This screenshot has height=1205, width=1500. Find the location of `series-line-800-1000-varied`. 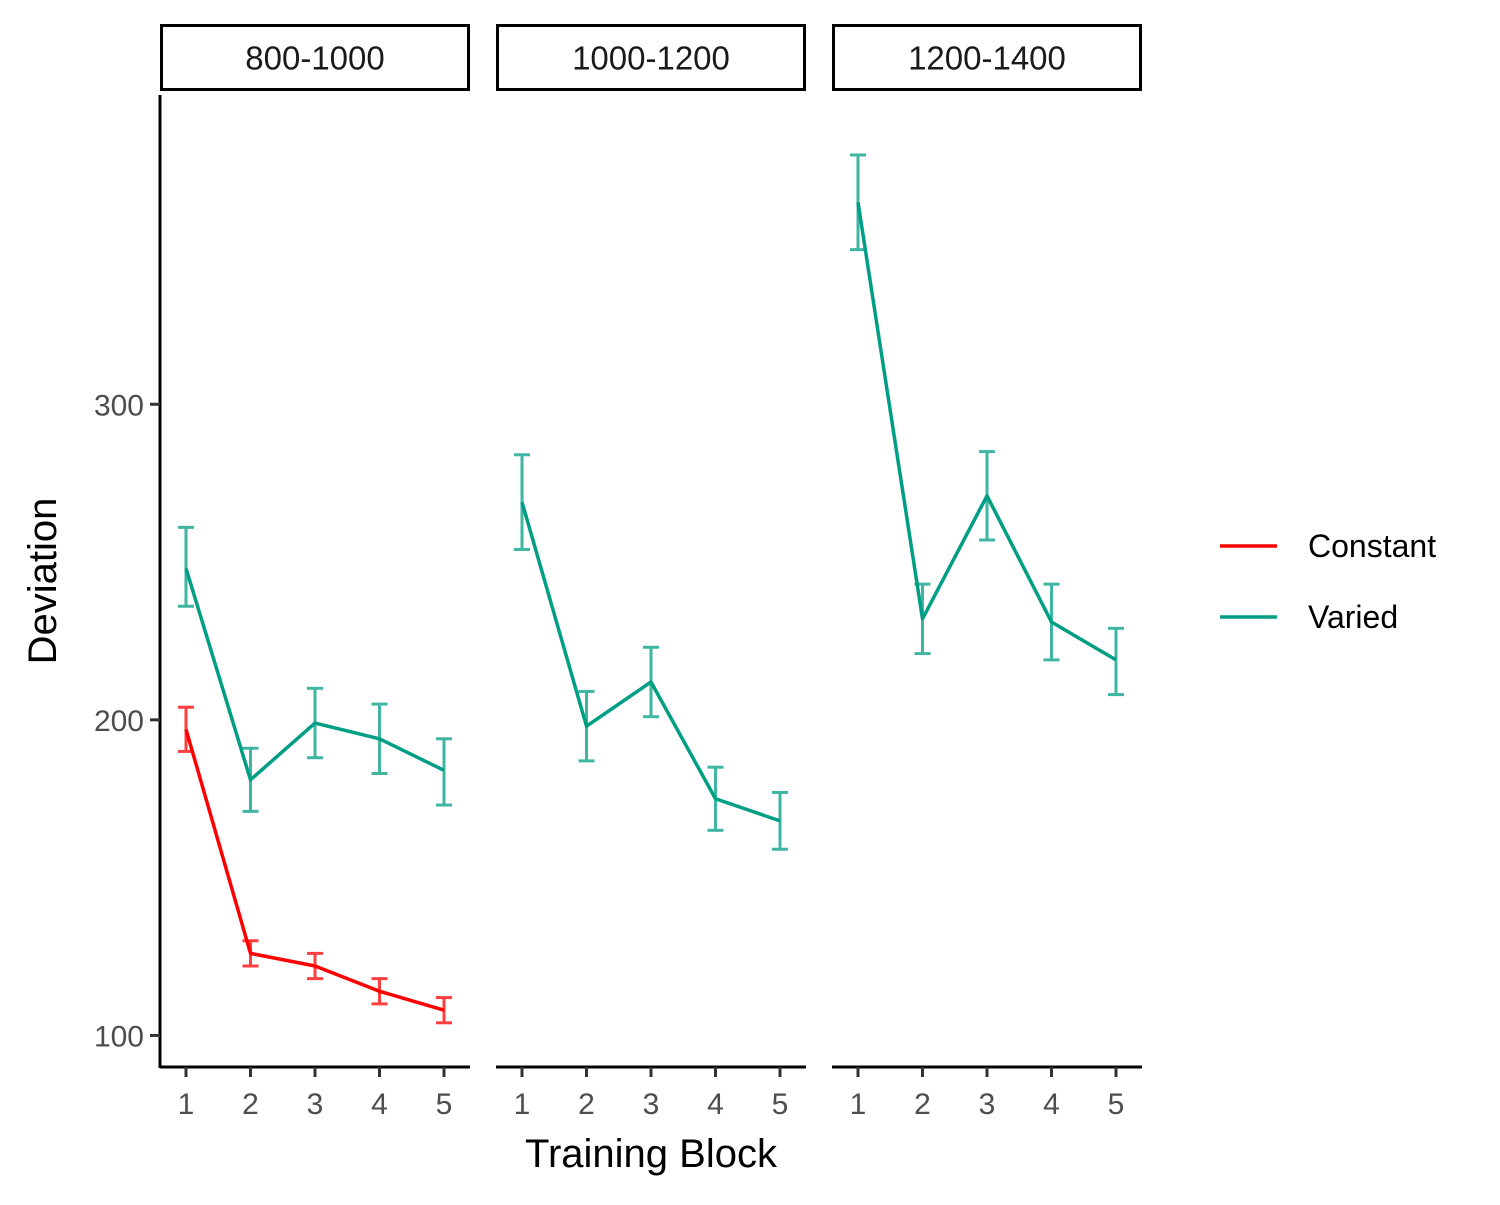

series-line-800-1000-varied is located at coordinates (314, 674).